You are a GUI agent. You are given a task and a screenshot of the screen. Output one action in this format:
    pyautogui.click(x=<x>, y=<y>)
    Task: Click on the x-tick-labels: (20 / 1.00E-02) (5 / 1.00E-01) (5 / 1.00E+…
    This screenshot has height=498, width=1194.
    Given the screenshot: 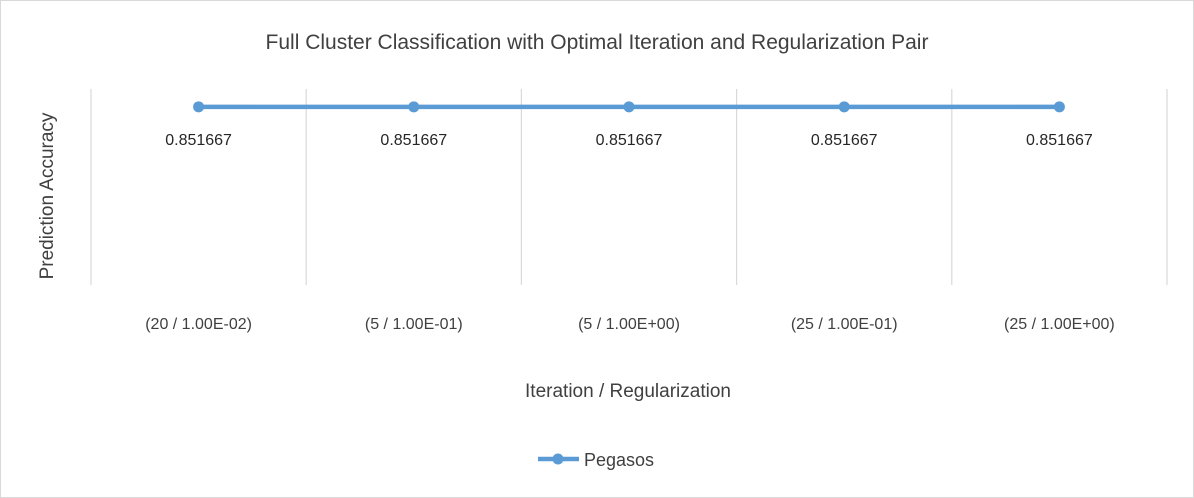 What is the action you would take?
    pyautogui.click(x=630, y=324)
    